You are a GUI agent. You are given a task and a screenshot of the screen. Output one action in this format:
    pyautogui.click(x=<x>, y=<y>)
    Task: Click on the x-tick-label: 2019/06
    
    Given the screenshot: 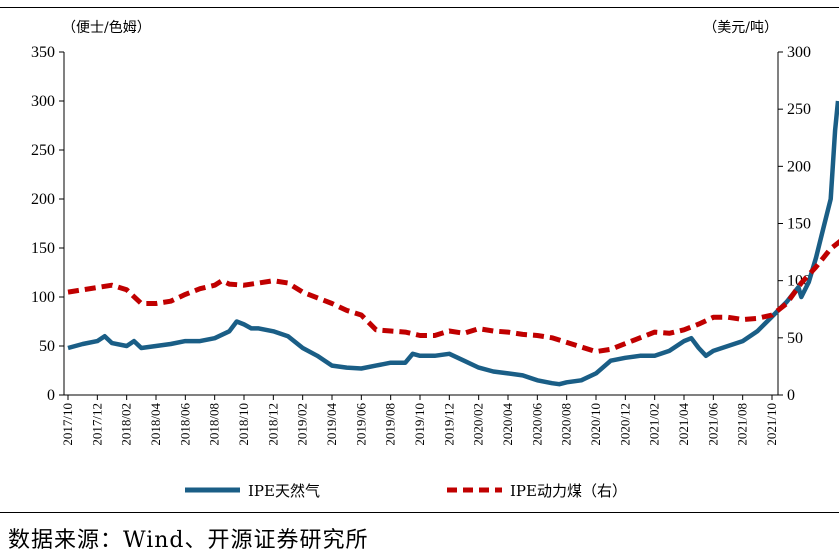 What is the action you would take?
    pyautogui.click(x=360, y=424)
    